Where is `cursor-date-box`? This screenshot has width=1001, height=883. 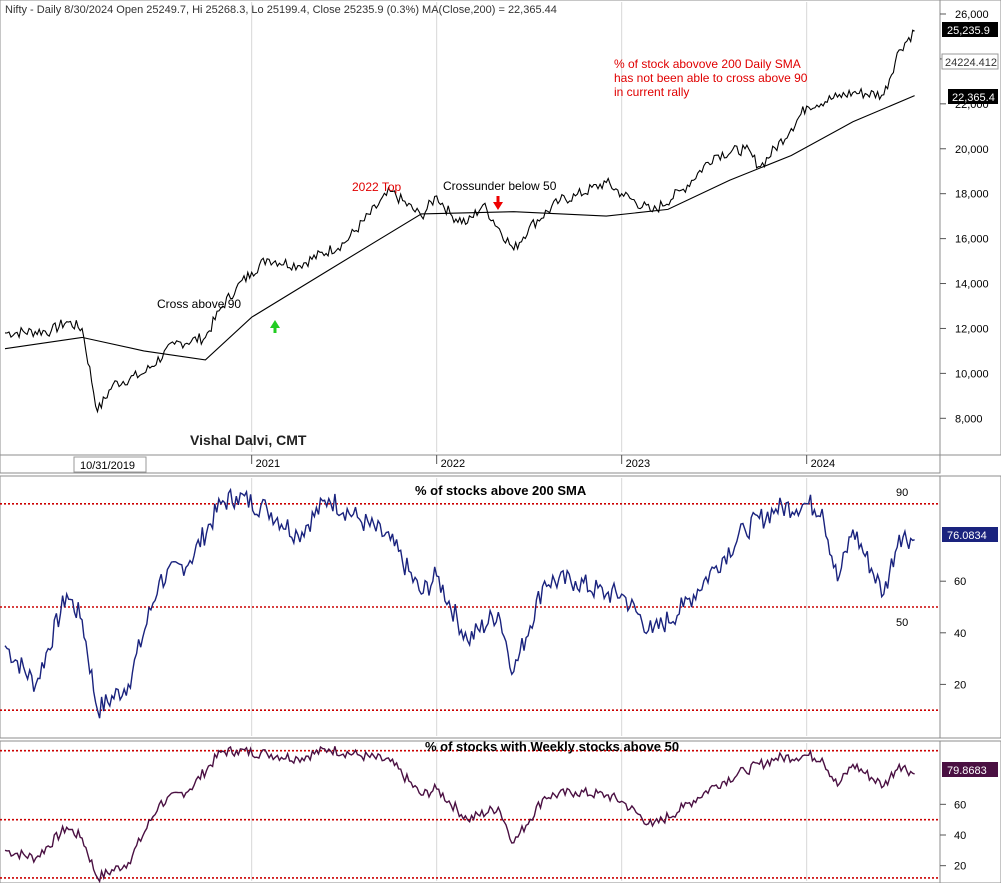
cursor-date-box is located at coordinates (110, 464).